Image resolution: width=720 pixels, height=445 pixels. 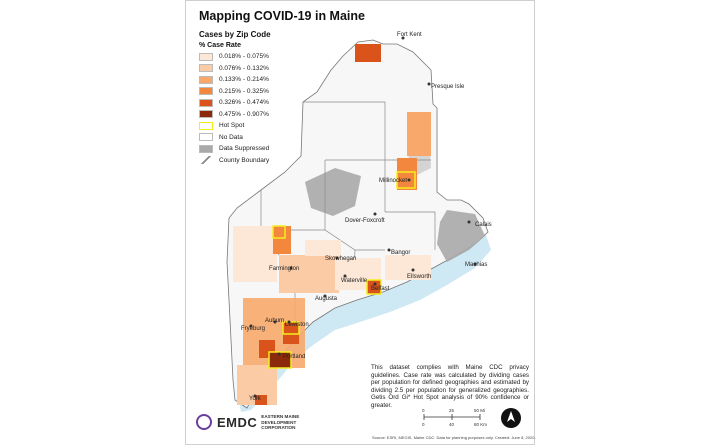 What do you see at coordinates (448, 87) in the screenshot?
I see `label-presque-isle: Presque Isle` at bounding box center [448, 87].